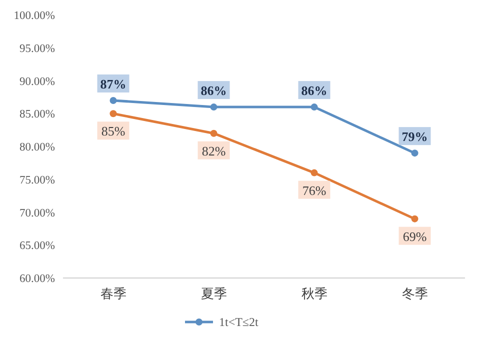  What do you see at coordinates (38, 279) in the screenshot?
I see `y-tick-label: 60.00%` at bounding box center [38, 279].